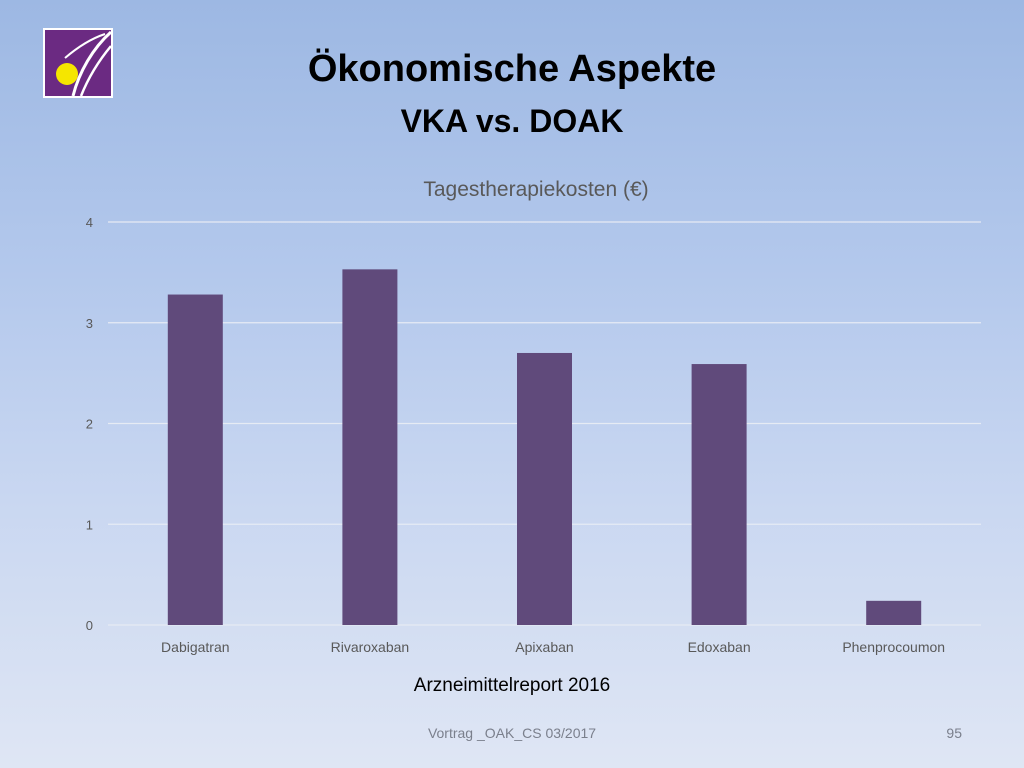 This screenshot has width=1024, height=768. I want to click on bar-edoxaban, so click(719, 494).